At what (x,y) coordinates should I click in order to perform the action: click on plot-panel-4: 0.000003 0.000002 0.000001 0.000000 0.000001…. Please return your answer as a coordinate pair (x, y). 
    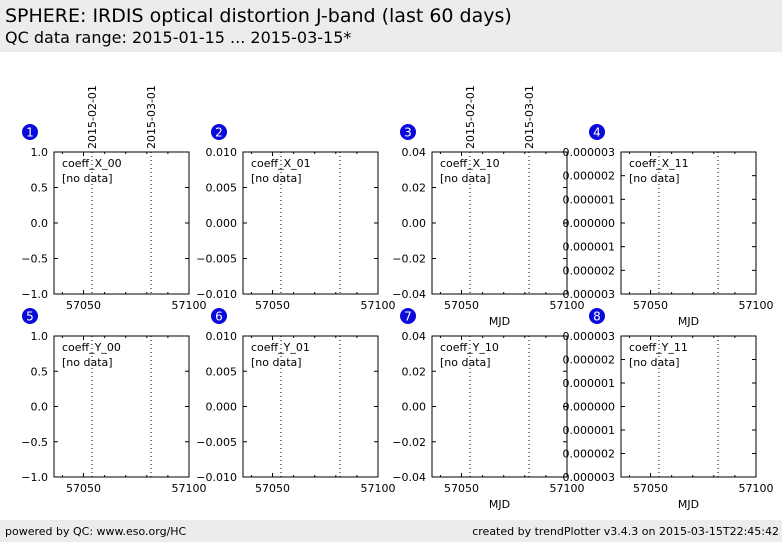
    Looking at the image, I should click on (668, 226).